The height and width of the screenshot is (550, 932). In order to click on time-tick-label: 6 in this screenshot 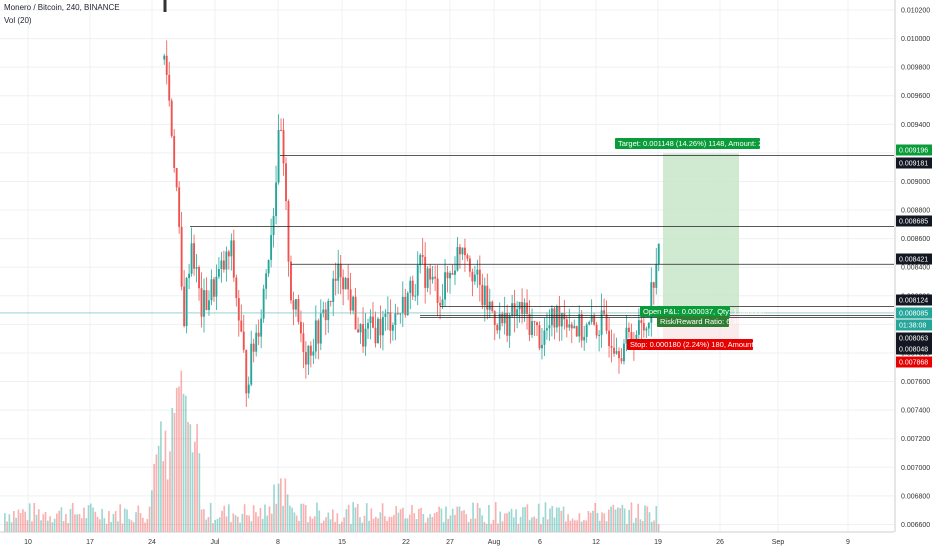, I will do `click(540, 542)`.